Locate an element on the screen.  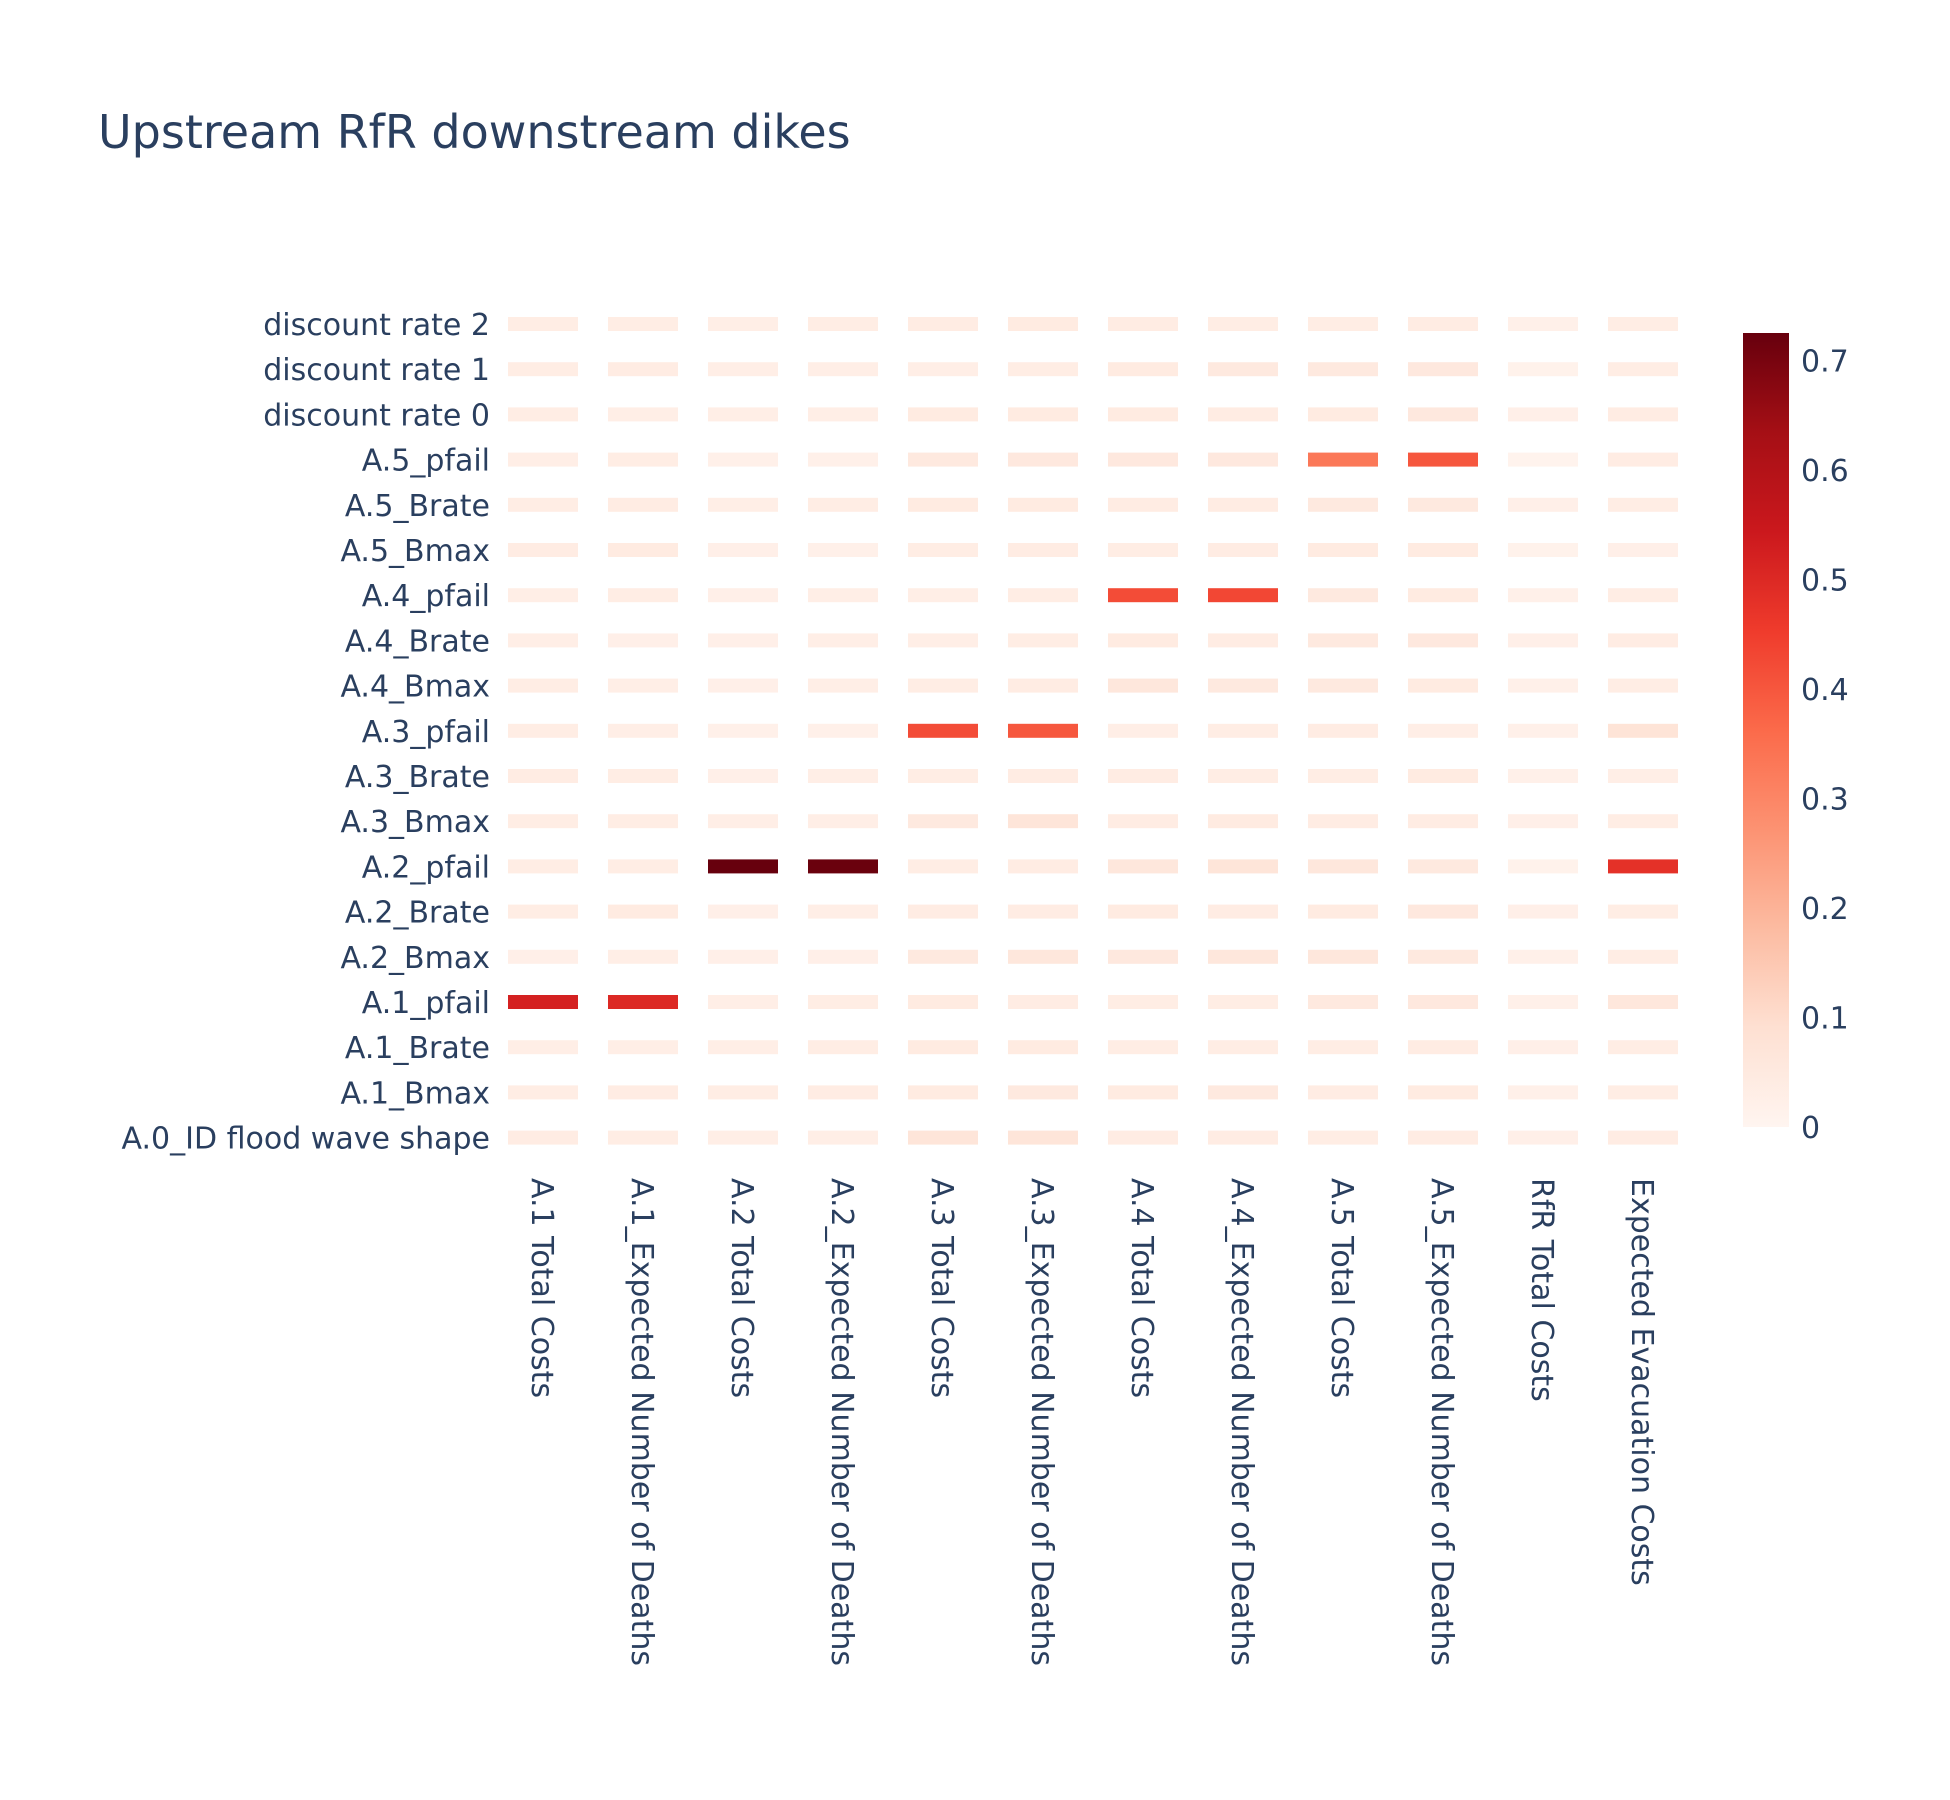
y-tick-label: discount rate 0 is located at coordinates (376, 415).